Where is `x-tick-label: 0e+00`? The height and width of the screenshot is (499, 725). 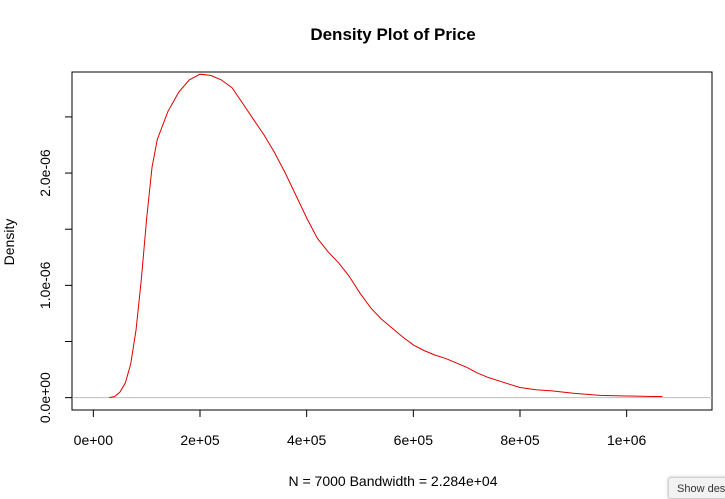 x-tick-label: 0e+00 is located at coordinates (94, 440).